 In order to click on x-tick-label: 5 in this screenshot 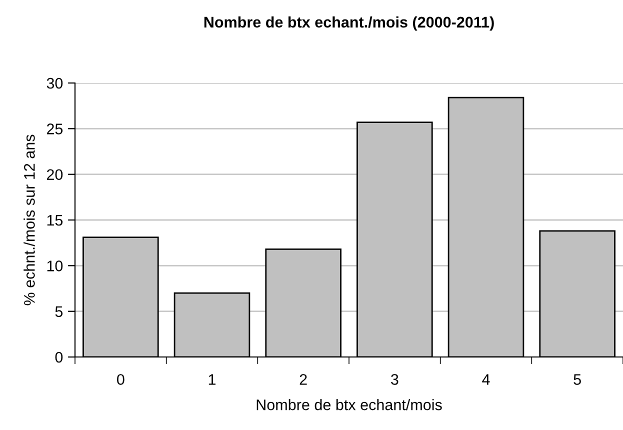, I will do `click(577, 379)`.